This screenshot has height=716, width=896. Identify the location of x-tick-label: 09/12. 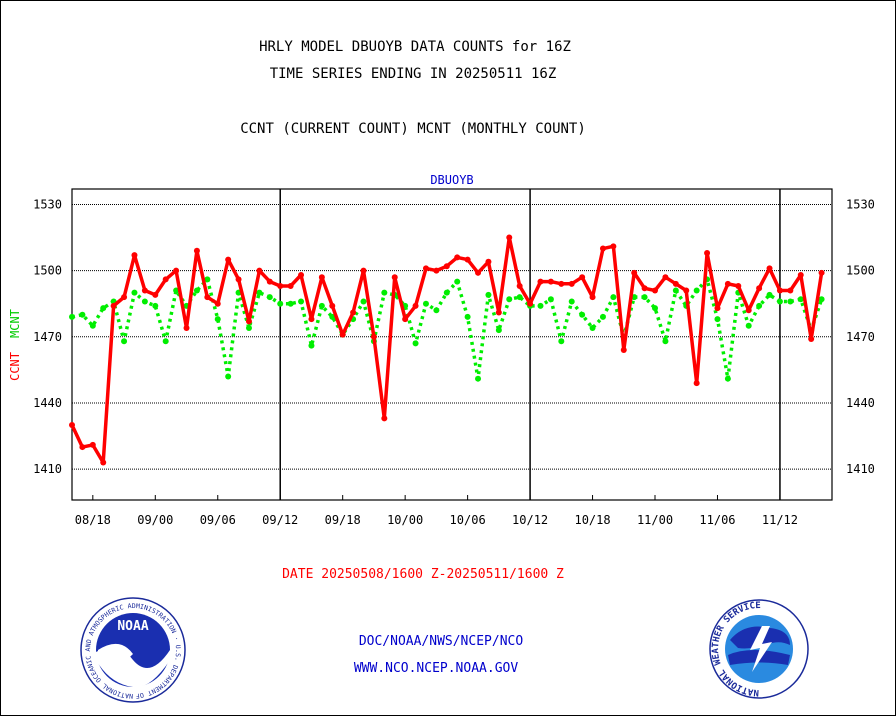
(280, 520).